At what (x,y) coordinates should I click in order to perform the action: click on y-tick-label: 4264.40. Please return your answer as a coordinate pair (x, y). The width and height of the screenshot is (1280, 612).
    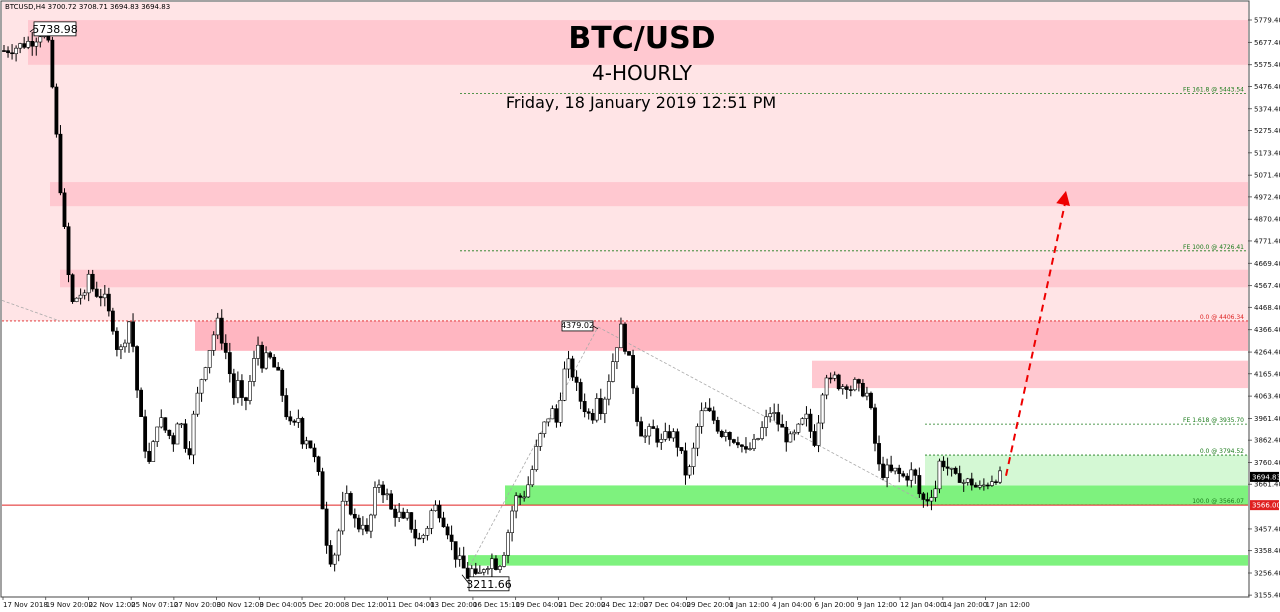
    Looking at the image, I should click on (1267, 353).